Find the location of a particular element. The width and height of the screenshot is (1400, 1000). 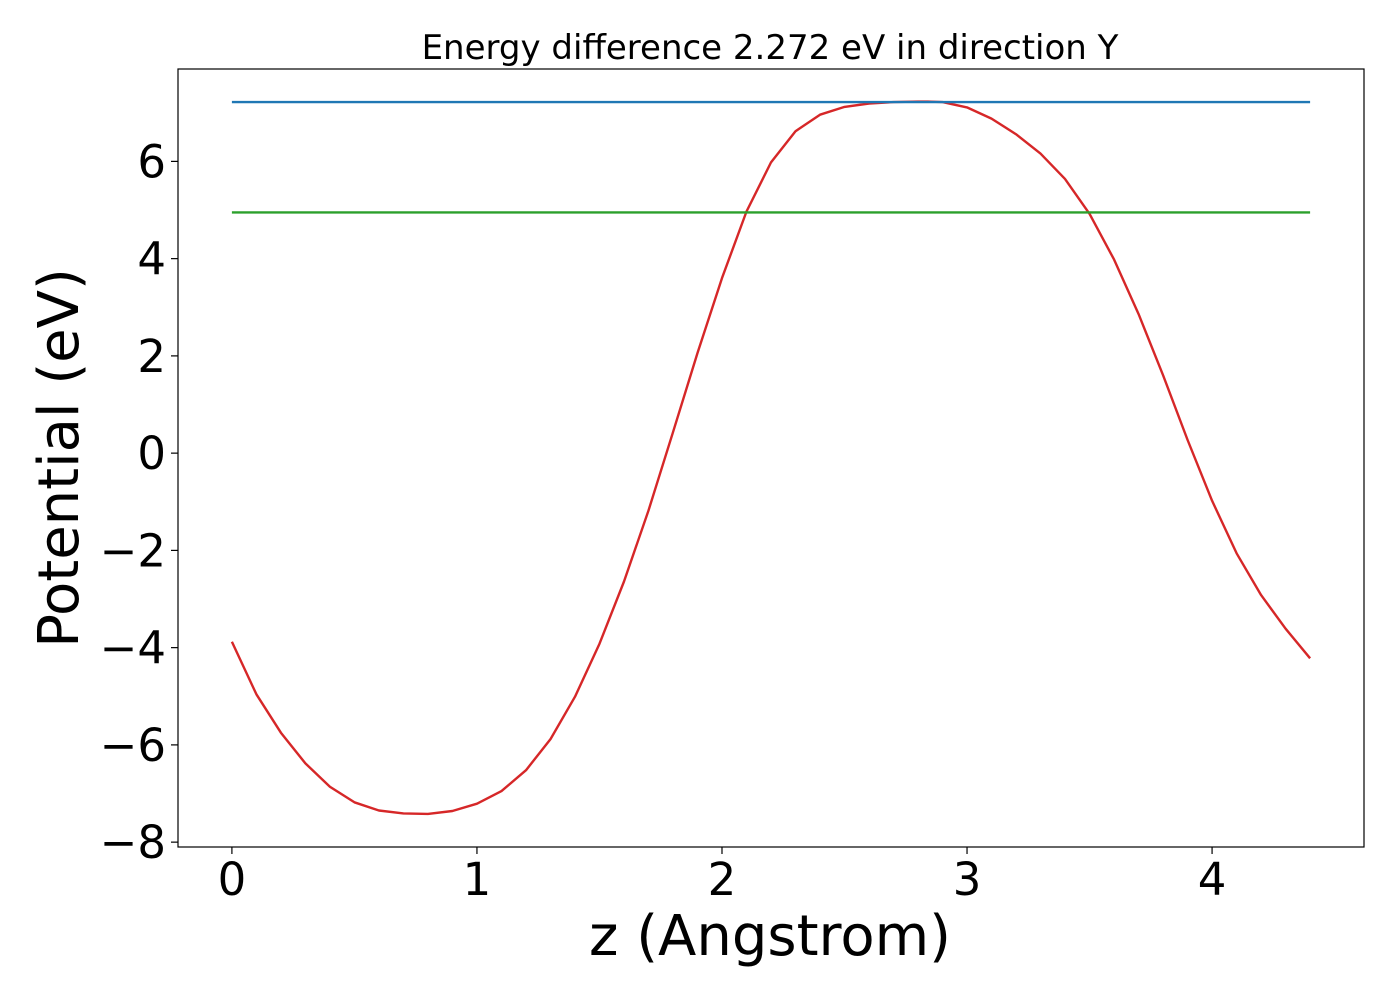

y-tick-label: 0 is located at coordinates (151, 453).